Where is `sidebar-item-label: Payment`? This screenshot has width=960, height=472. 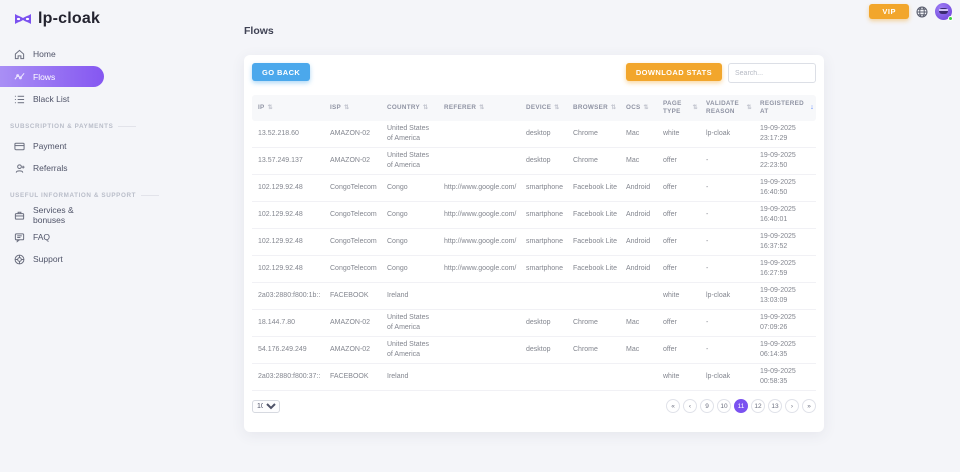
sidebar-item-label: Payment is located at coordinates (50, 146).